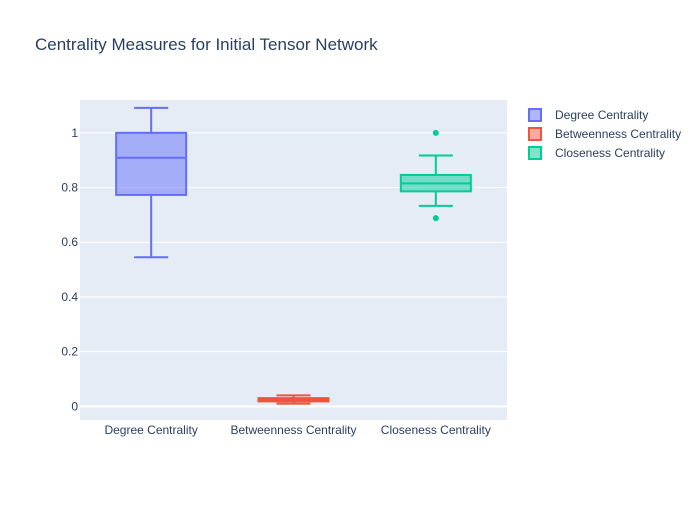 The image size is (700, 505). What do you see at coordinates (150, 430) in the screenshot?
I see `x-tick-label: Degree Centrality` at bounding box center [150, 430].